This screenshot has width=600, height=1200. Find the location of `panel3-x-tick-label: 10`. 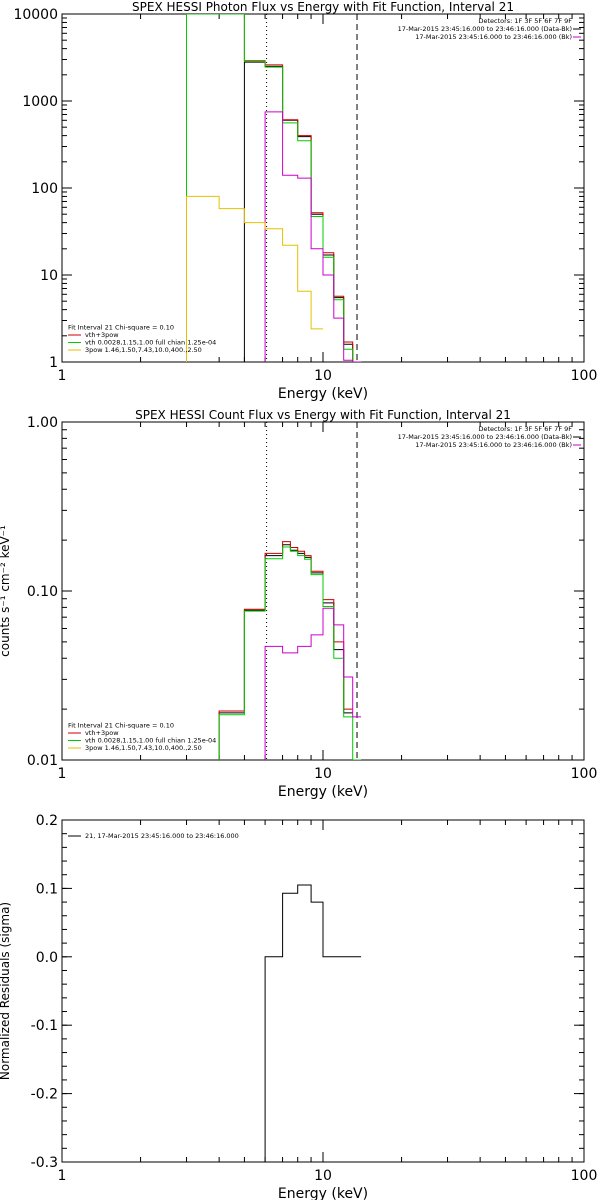

panel3-x-tick-label: 10 is located at coordinates (323, 1176).